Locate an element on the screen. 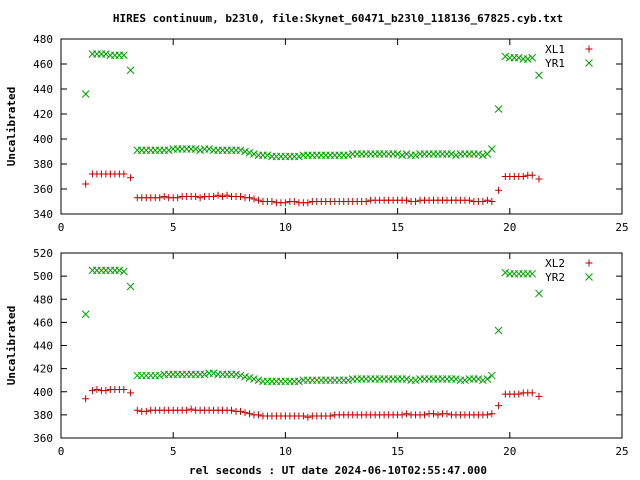 This screenshot has width=640, height=480. x-tick-label: 25 is located at coordinates (621, 227).